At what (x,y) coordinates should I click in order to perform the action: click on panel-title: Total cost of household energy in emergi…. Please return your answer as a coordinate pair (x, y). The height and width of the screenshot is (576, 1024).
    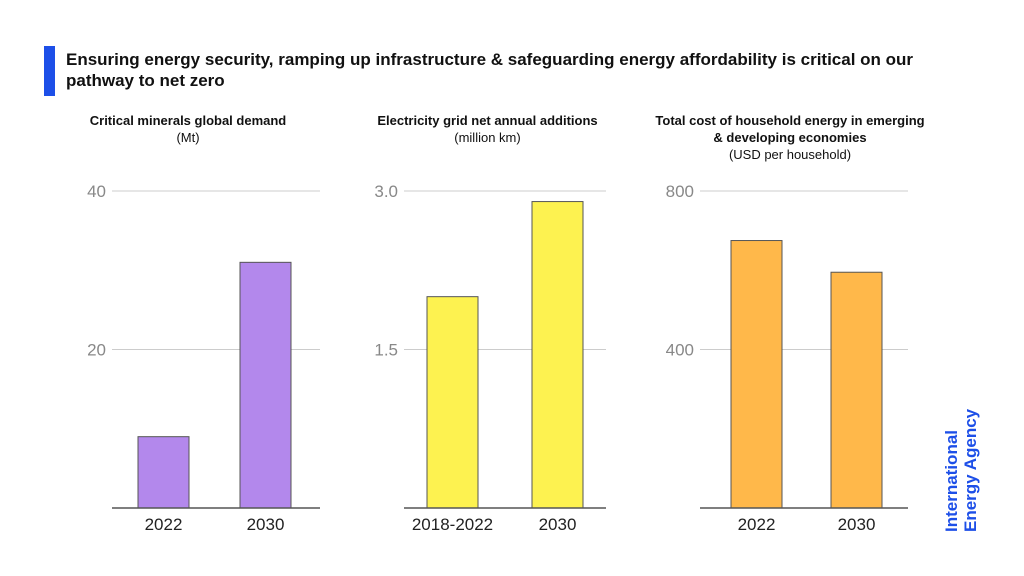
    Looking at the image, I should click on (790, 129).